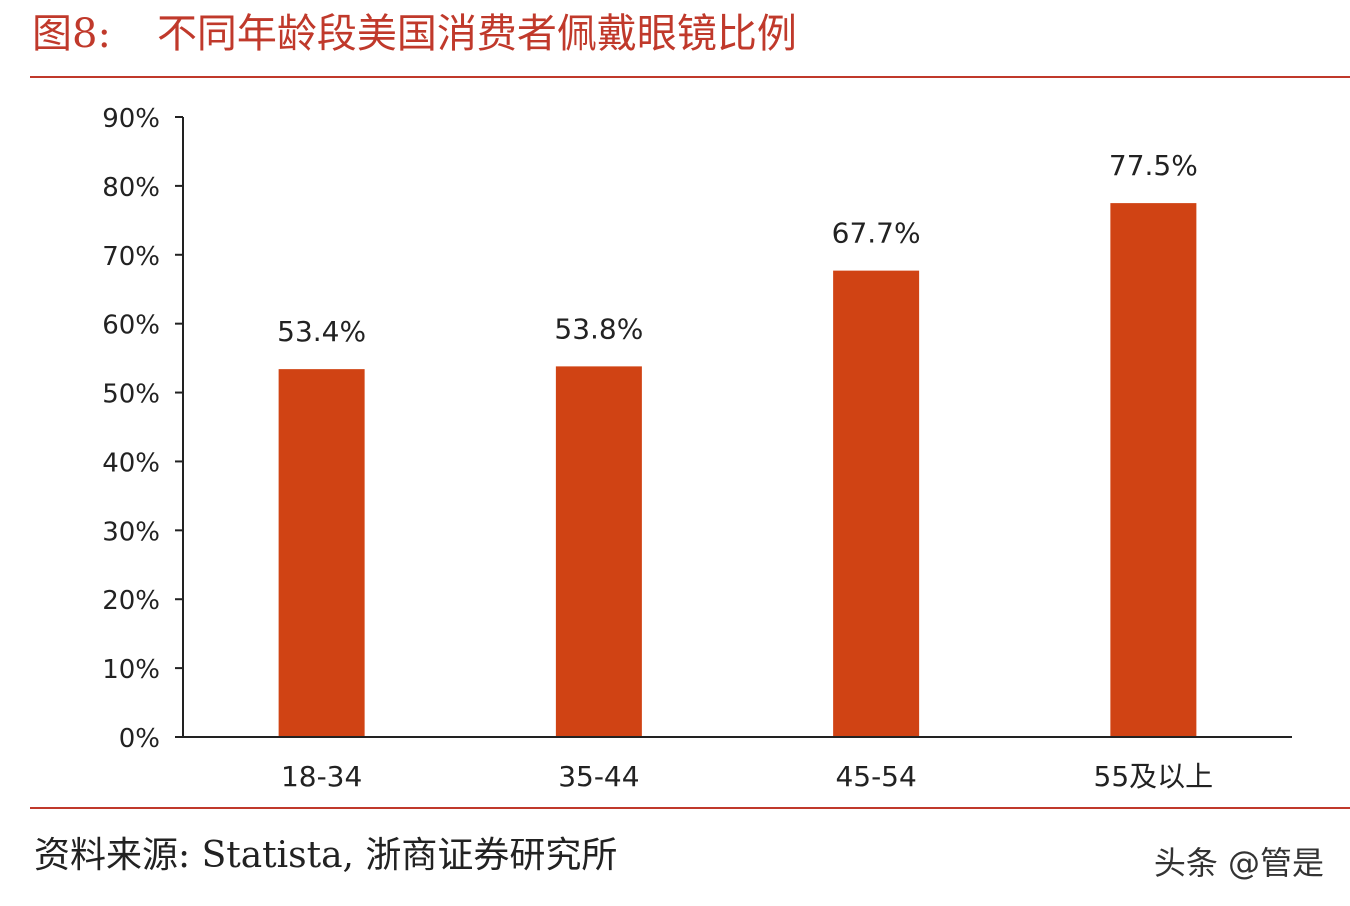 The height and width of the screenshot is (906, 1350). I want to click on data-label: 53.8%, so click(598, 328).